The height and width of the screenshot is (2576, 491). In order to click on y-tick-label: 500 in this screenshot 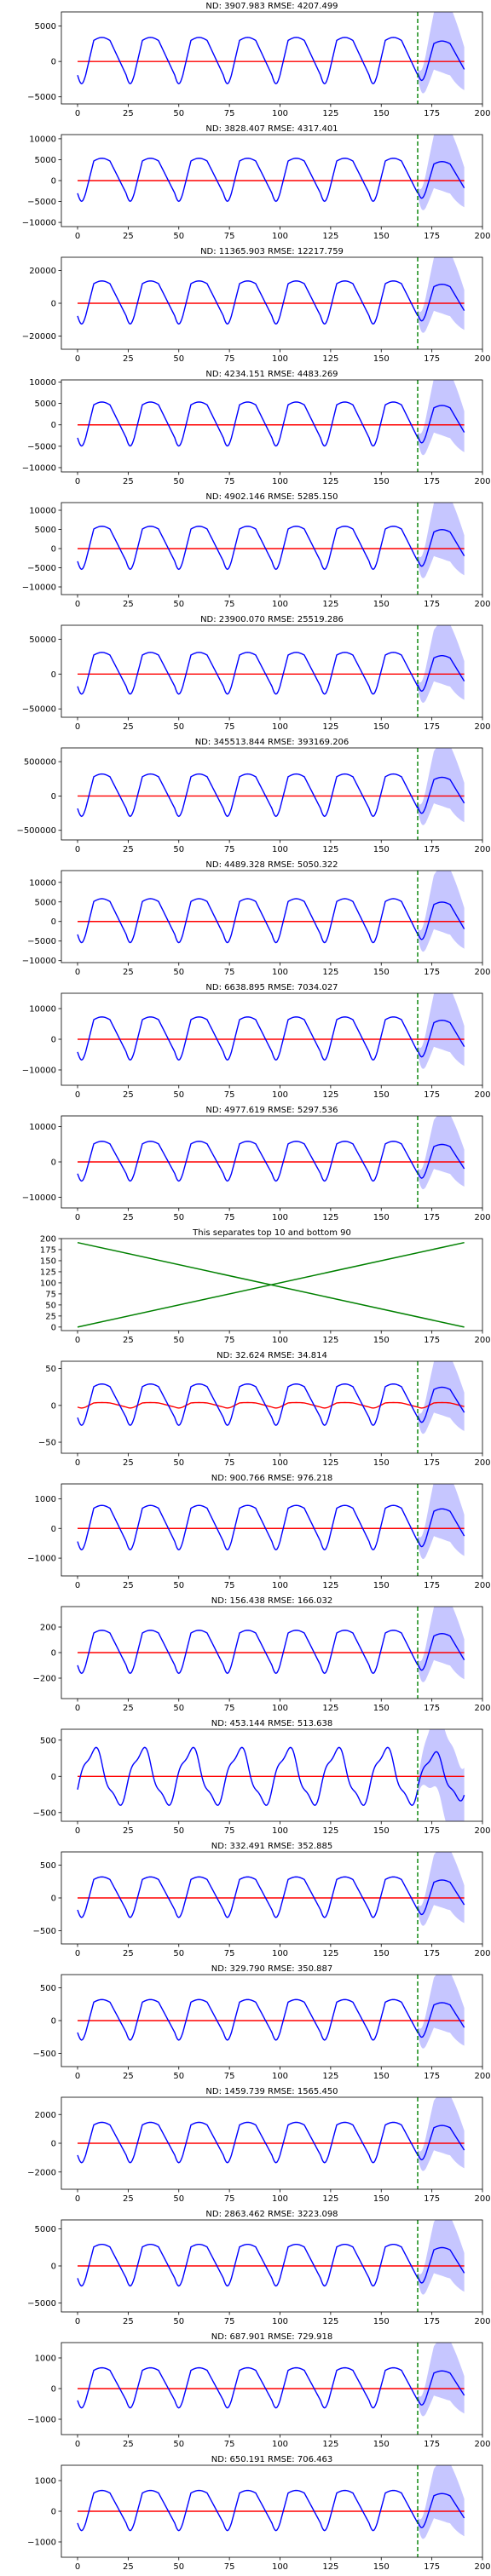, I will do `click(48, 1866)`.